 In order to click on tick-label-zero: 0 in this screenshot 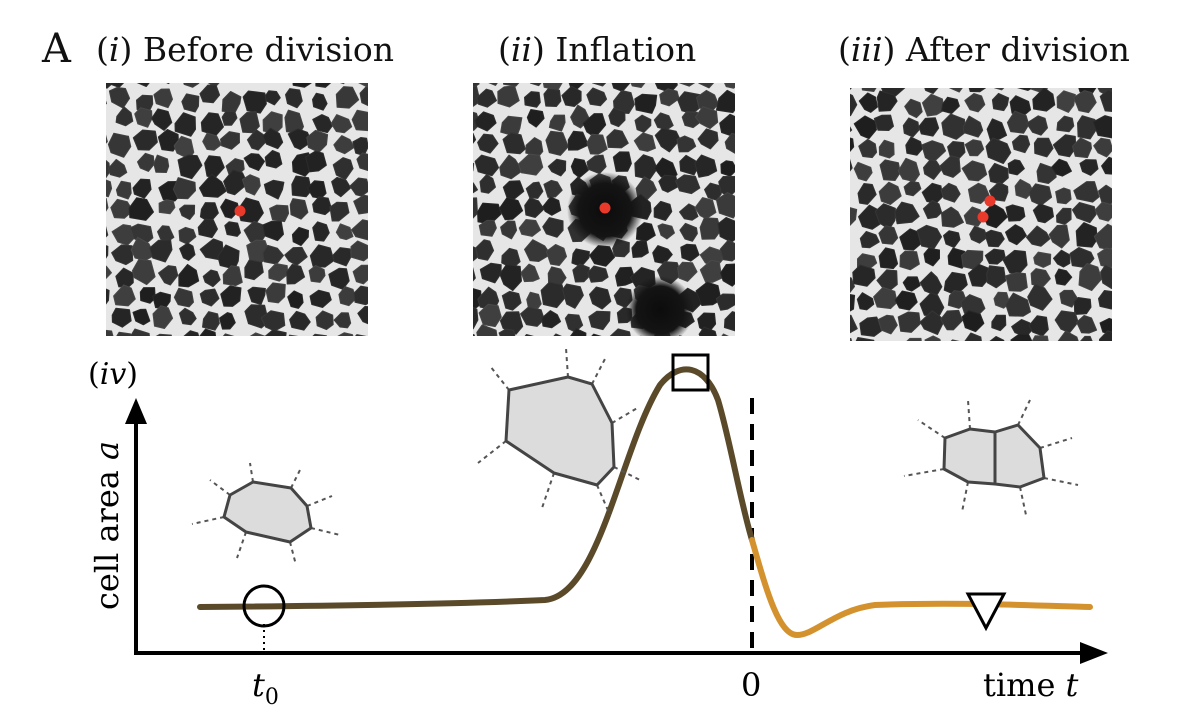, I will do `click(751, 685)`.